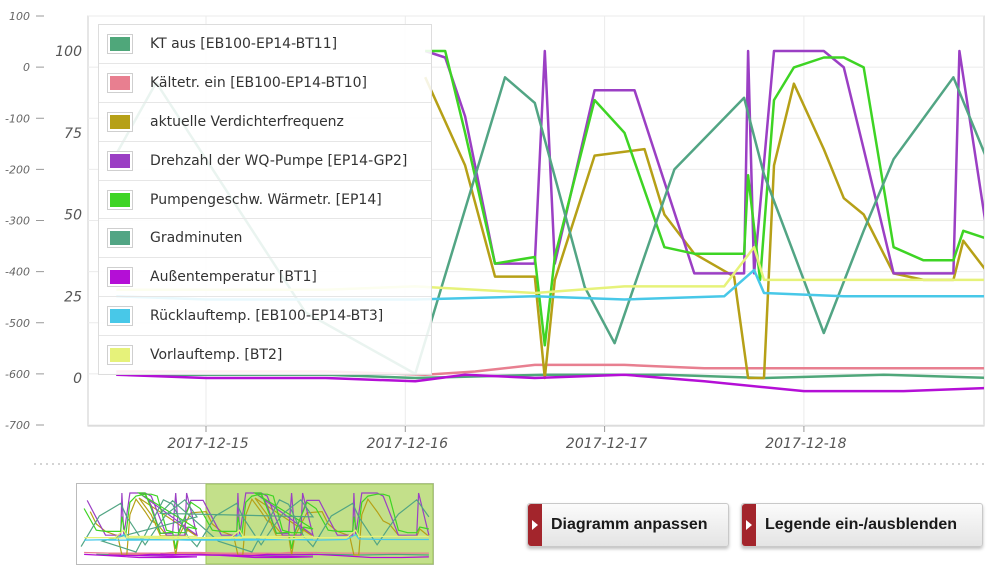 The width and height of the screenshot is (1006, 569). I want to click on toggle-legend-button: Legende ein-/ausblenden, so click(862, 525).